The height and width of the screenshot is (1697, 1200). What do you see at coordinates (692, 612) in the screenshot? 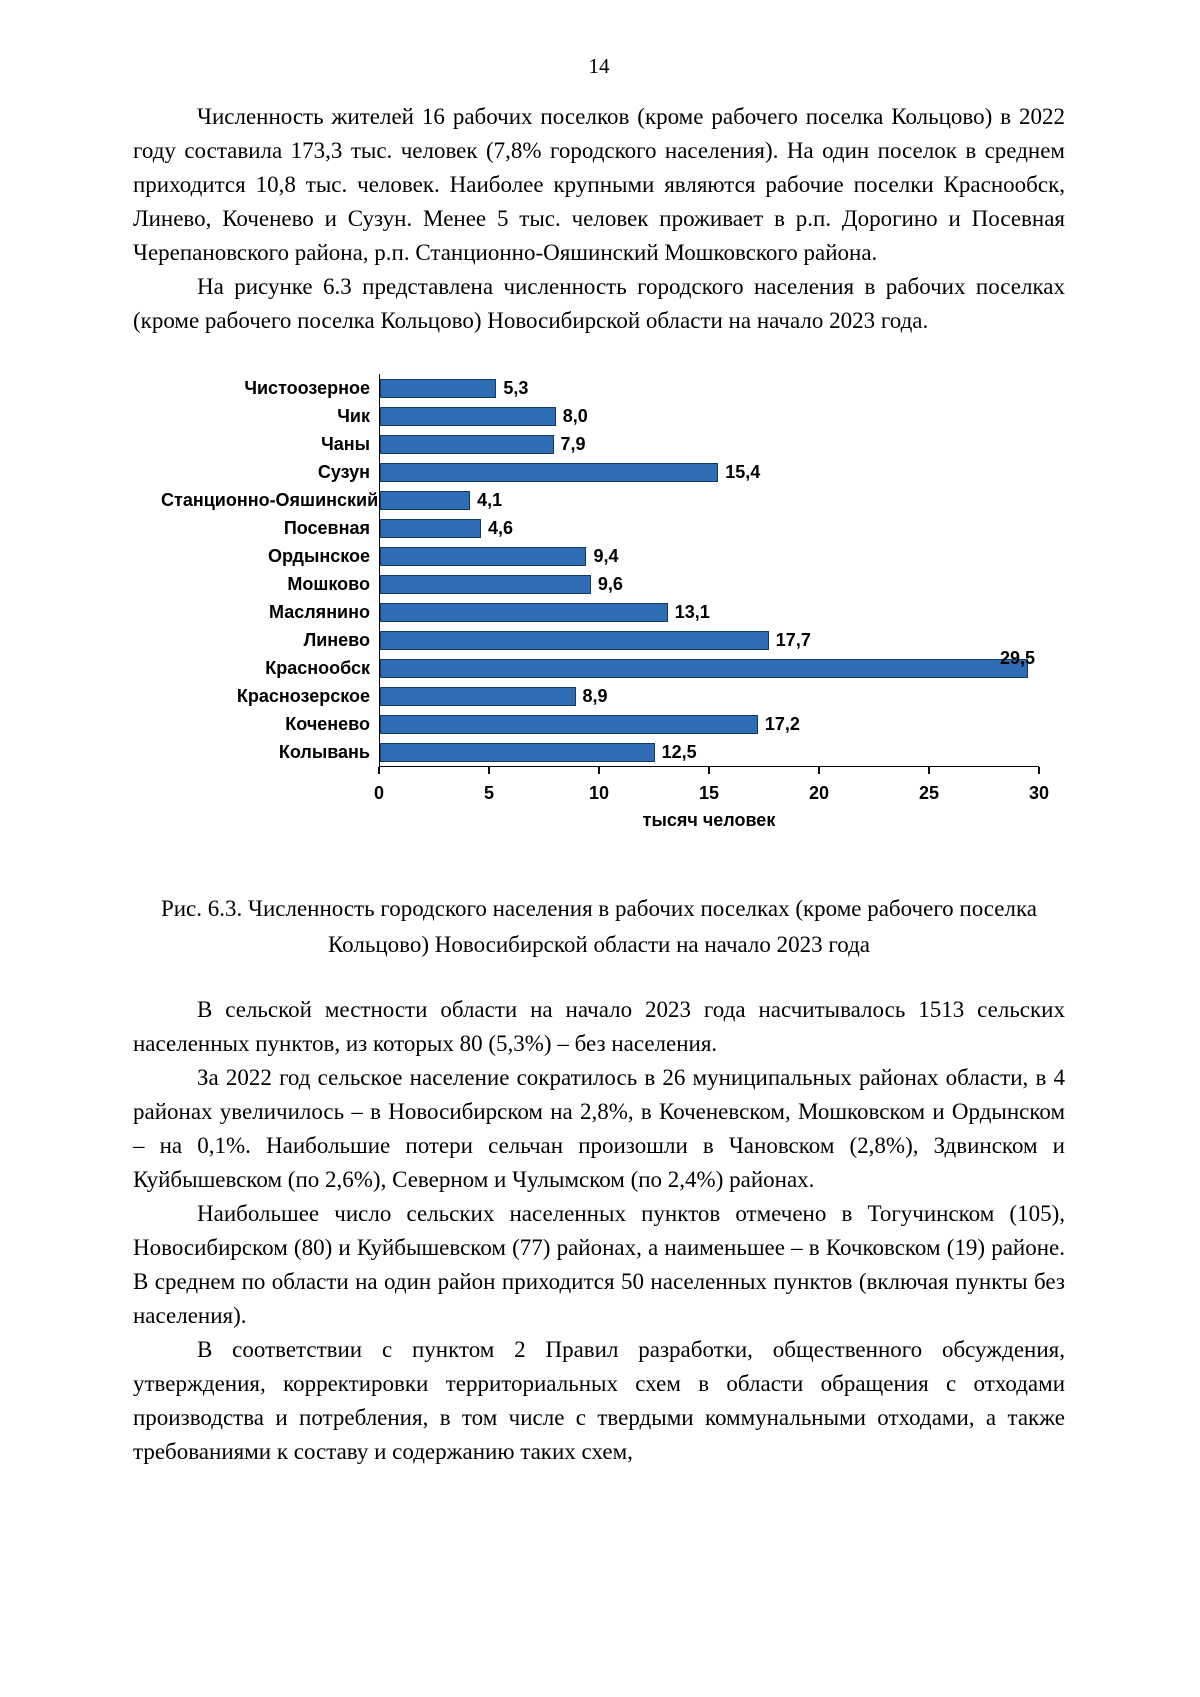
I see `chart-value-label: 13,1` at bounding box center [692, 612].